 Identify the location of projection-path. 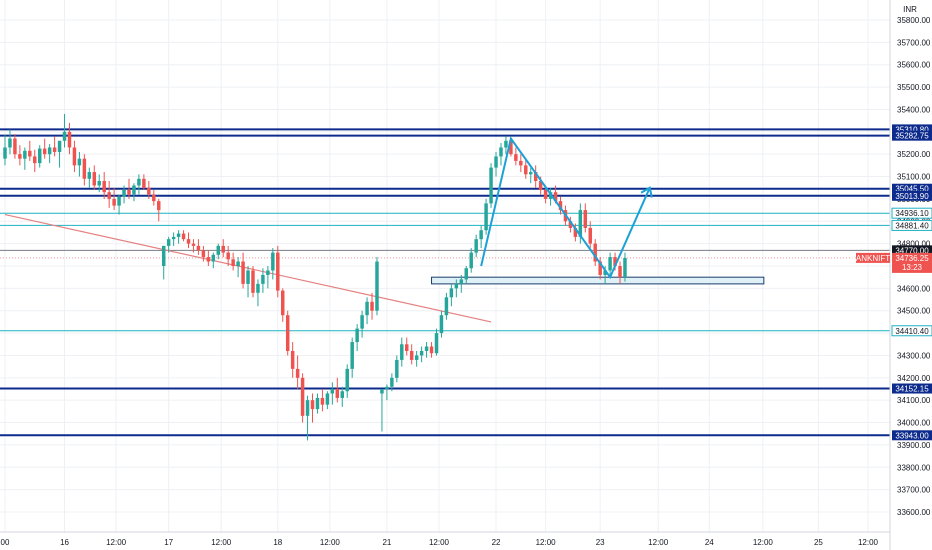
(565, 208).